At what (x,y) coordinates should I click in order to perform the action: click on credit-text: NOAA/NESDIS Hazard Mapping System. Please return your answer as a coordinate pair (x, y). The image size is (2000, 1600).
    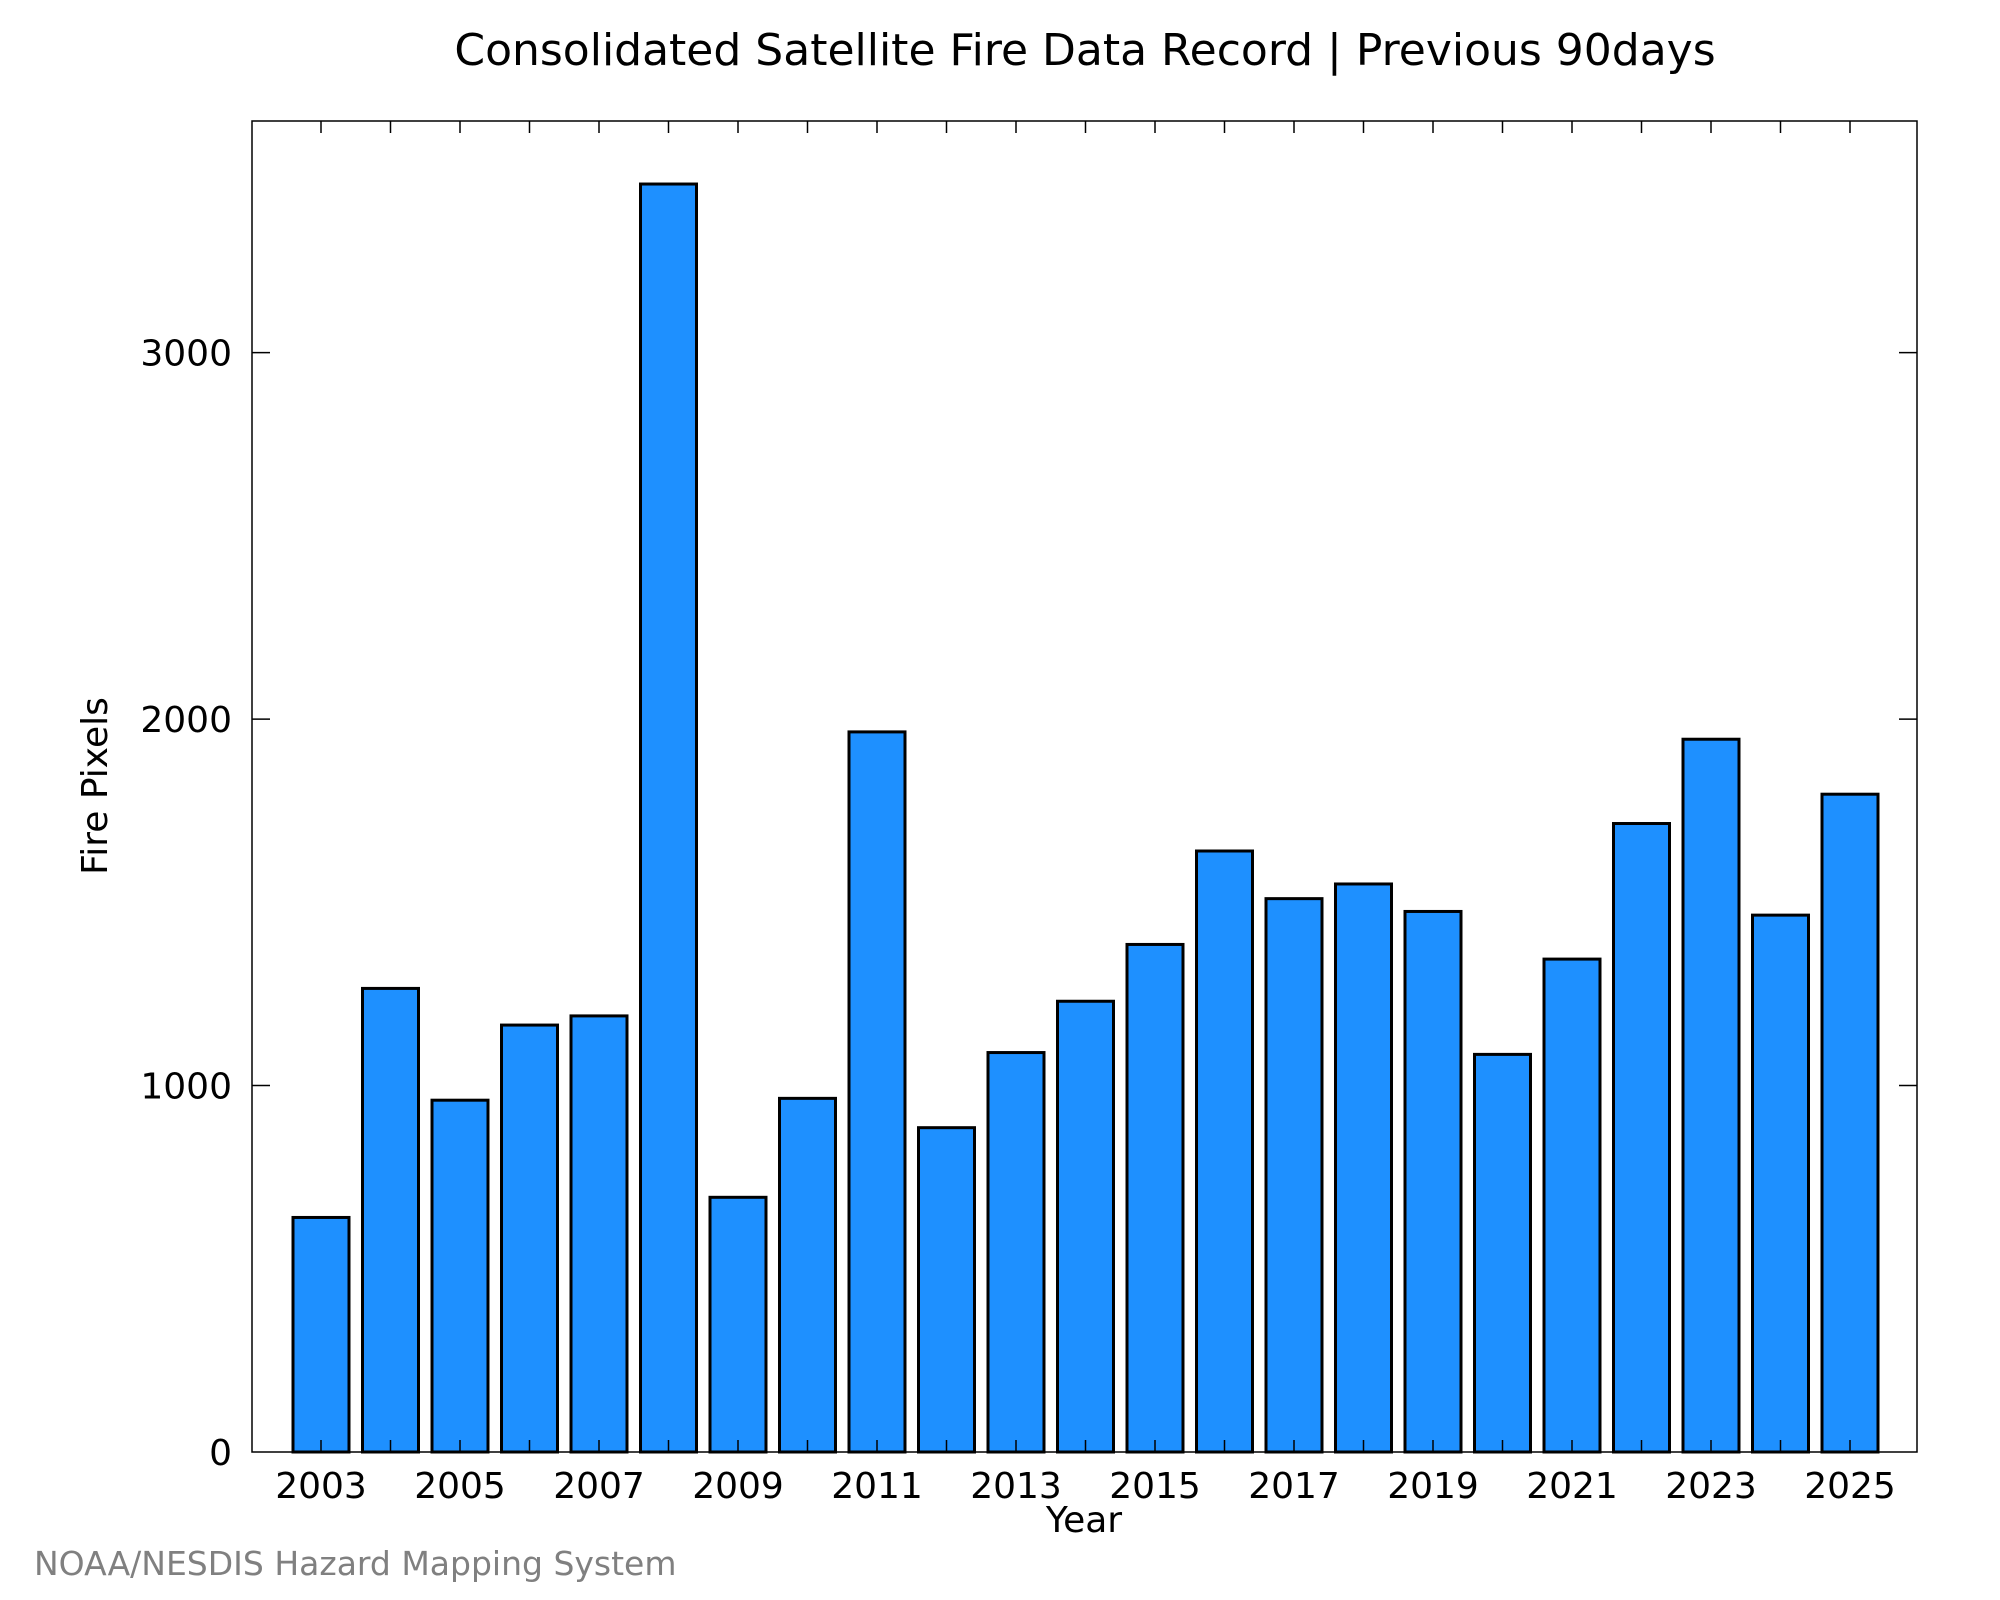
    Looking at the image, I should click on (355, 1563).